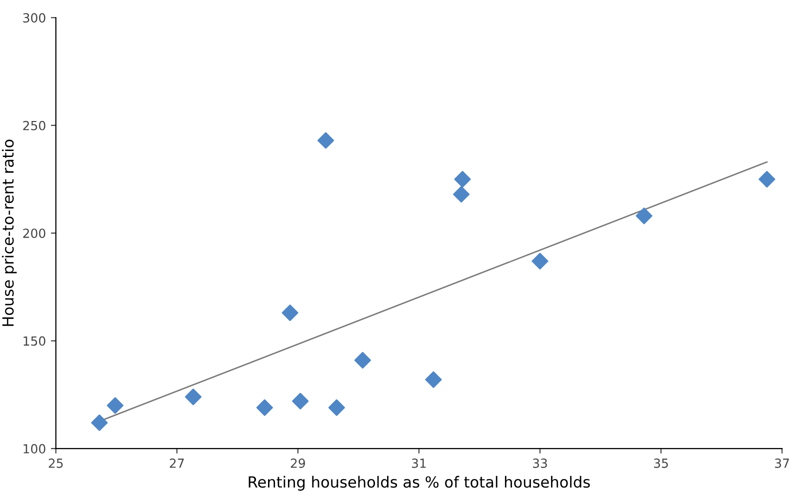  What do you see at coordinates (34, 18) in the screenshot?
I see `y-tick-label: 300` at bounding box center [34, 18].